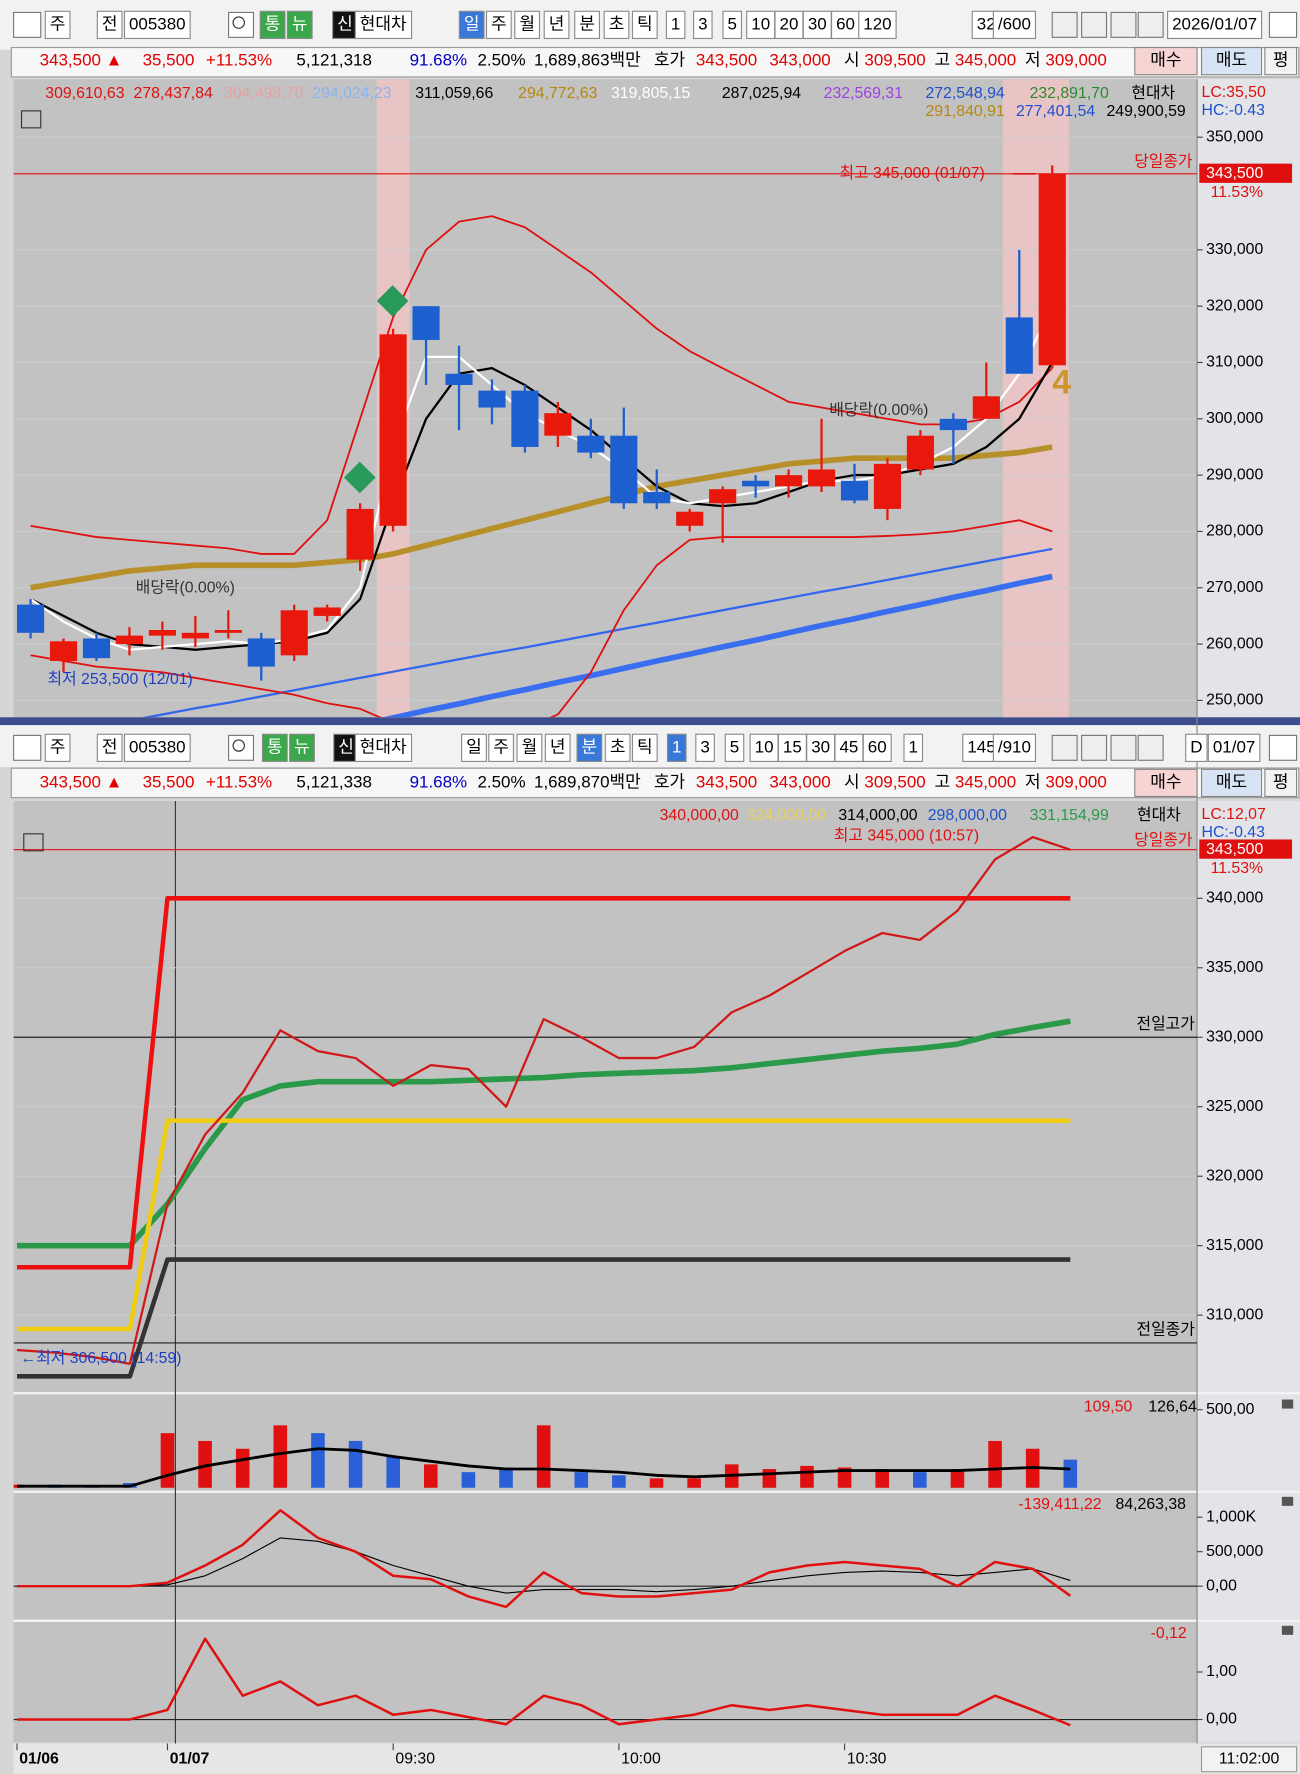 The height and width of the screenshot is (1774, 1300). I want to click on toolbar-item: 120, so click(877, 23).